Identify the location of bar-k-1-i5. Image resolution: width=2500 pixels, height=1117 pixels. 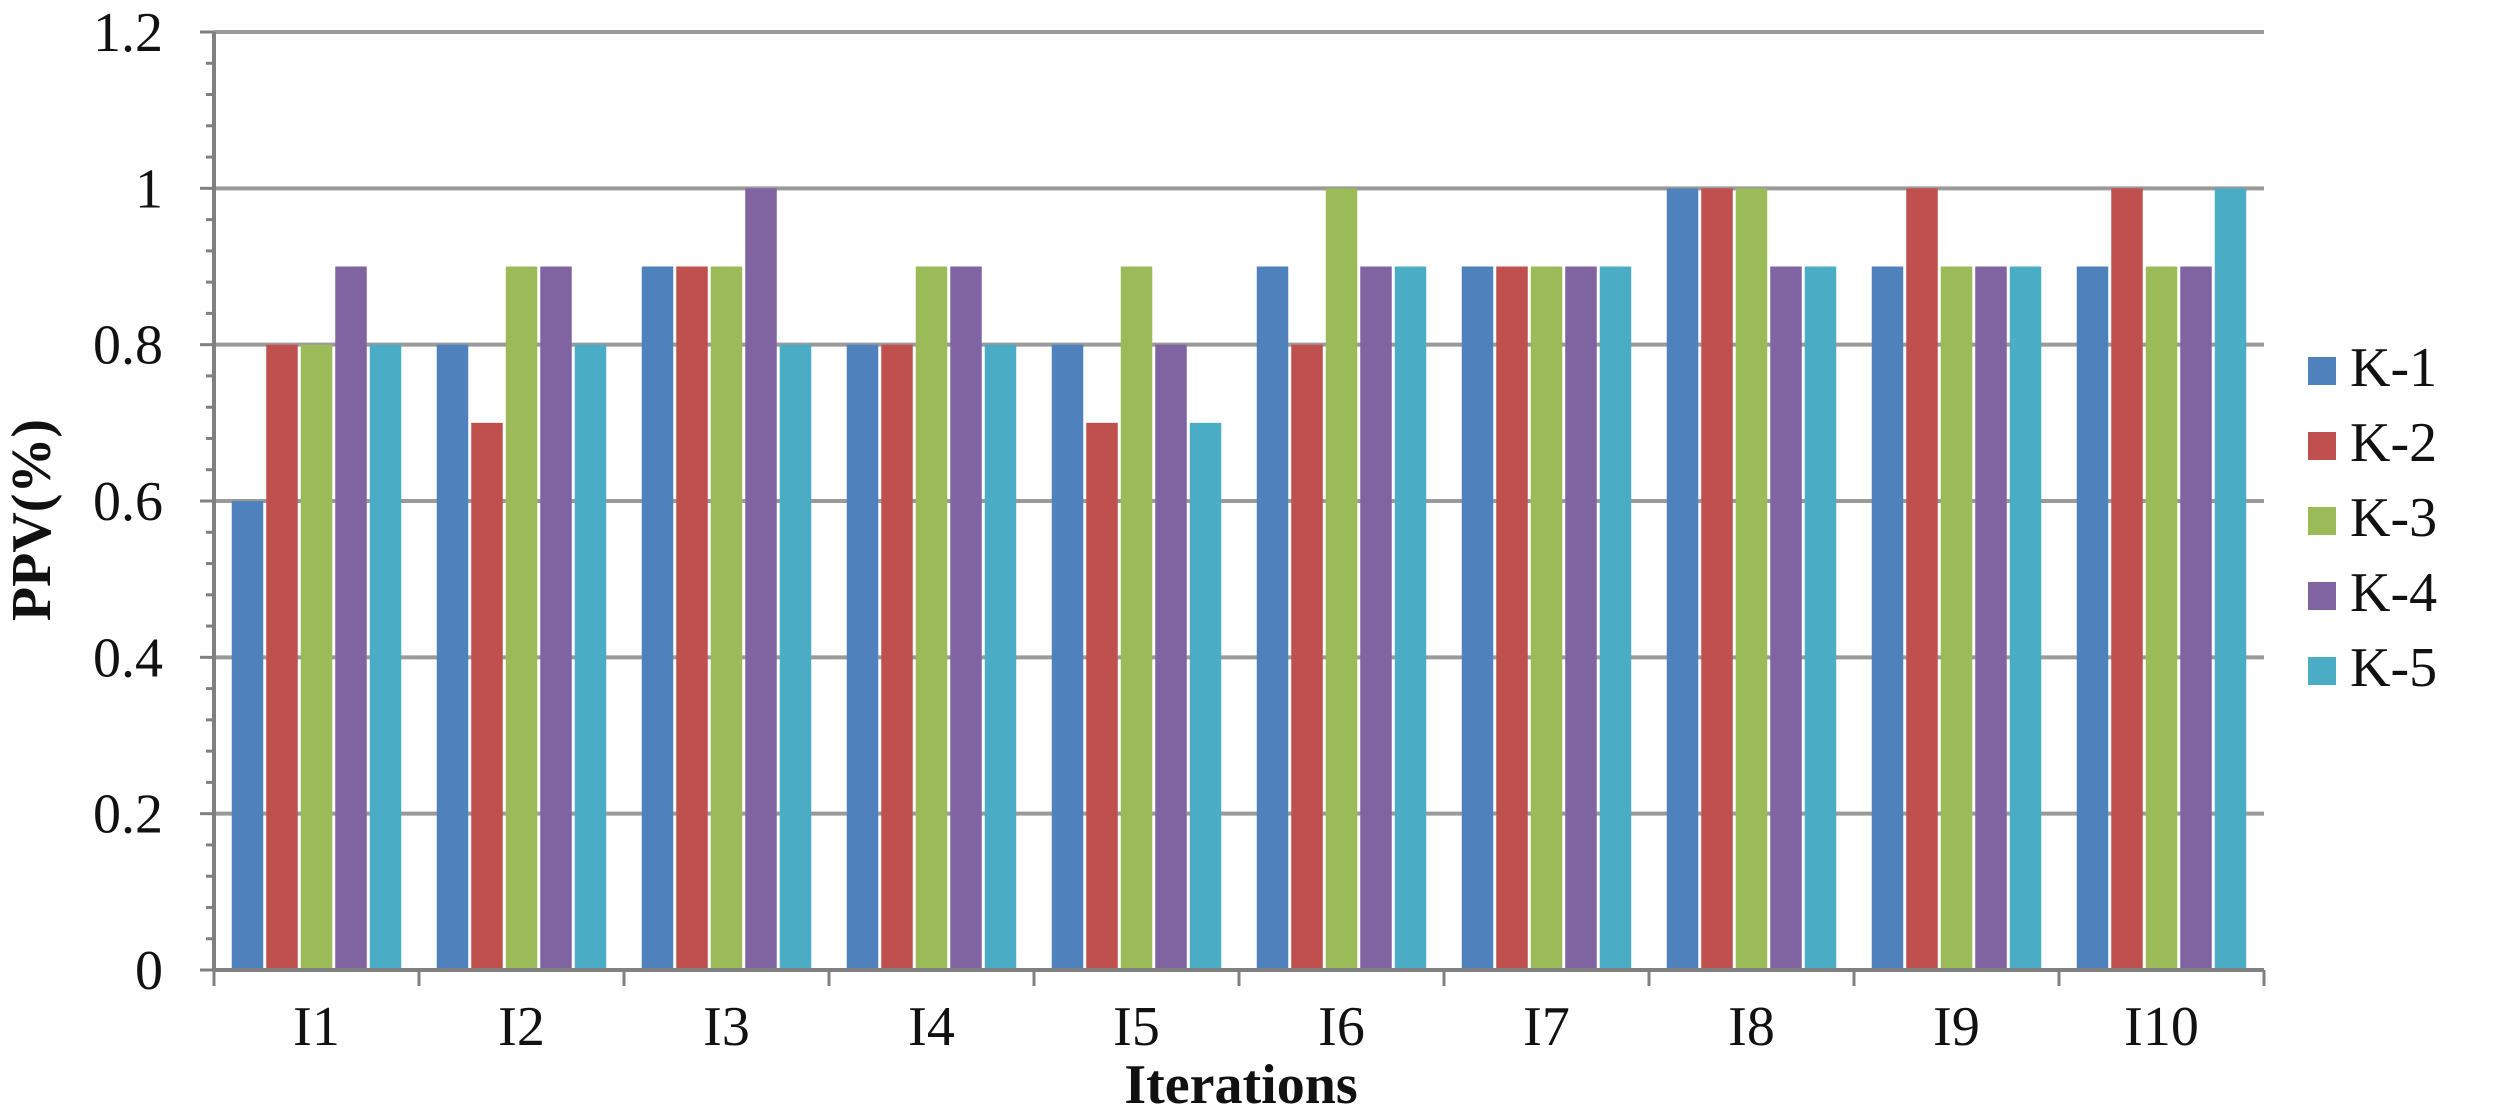
(1067, 657).